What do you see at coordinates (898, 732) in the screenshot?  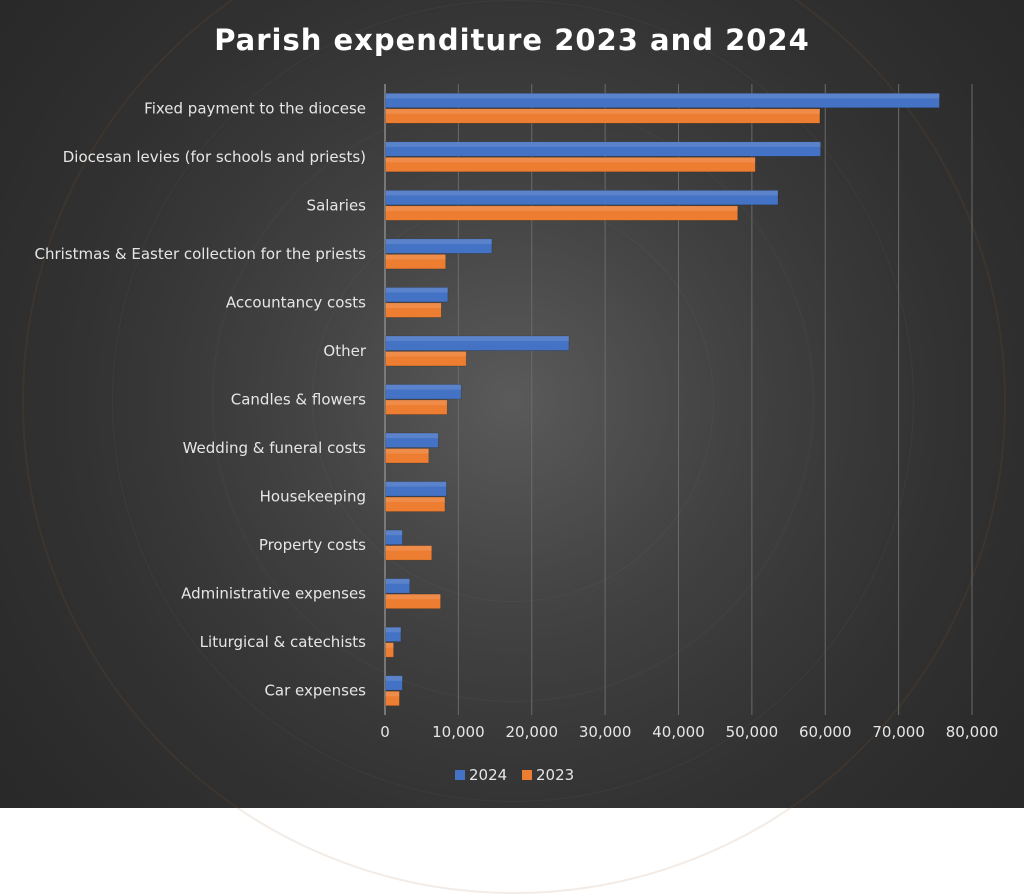 I see `x-tick-label: 70,000` at bounding box center [898, 732].